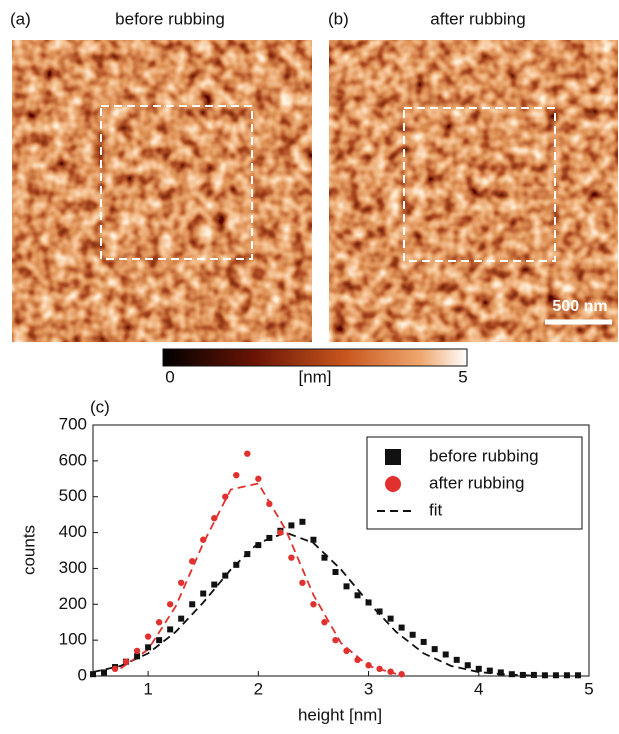 The height and width of the screenshot is (734, 619). I want to click on legend-box, so click(474, 483).